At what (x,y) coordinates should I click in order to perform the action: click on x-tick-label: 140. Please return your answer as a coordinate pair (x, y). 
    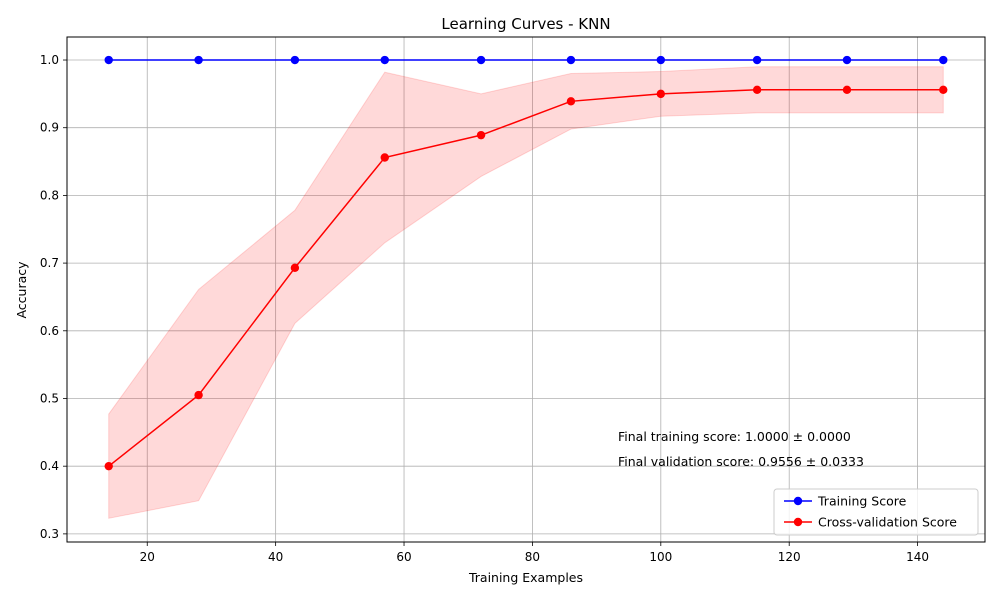
    Looking at the image, I should click on (917, 557).